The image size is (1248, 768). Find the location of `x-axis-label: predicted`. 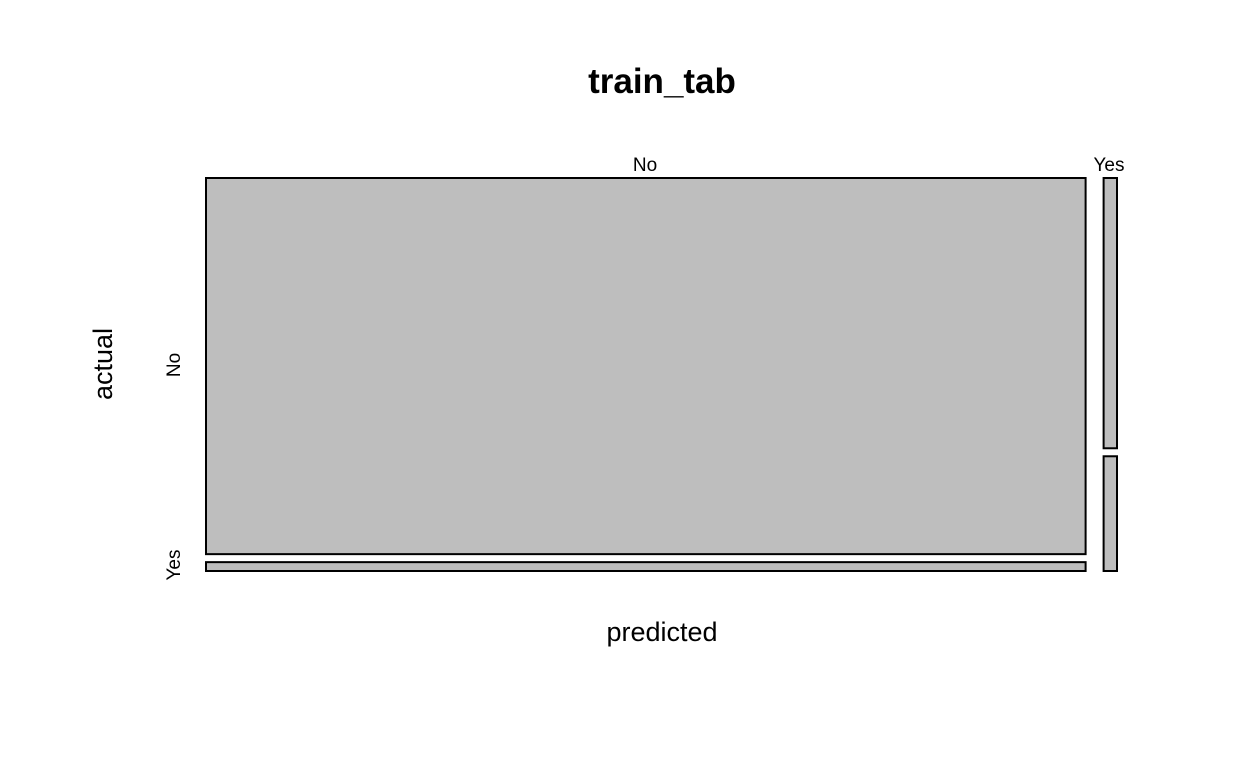

x-axis-label: predicted is located at coordinates (661, 632).